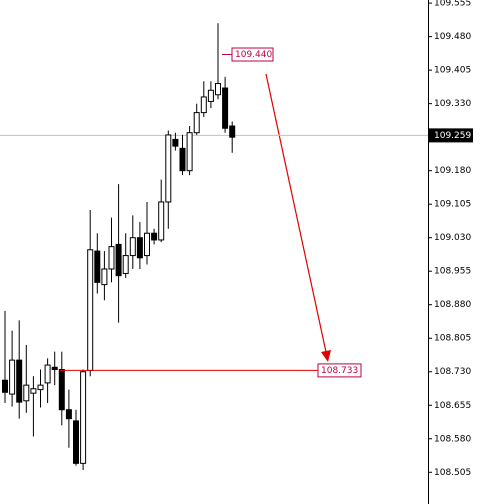 The image size is (482, 504). Describe the element at coordinates (452, 238) in the screenshot. I see `y-tick-label: 109.030` at that location.